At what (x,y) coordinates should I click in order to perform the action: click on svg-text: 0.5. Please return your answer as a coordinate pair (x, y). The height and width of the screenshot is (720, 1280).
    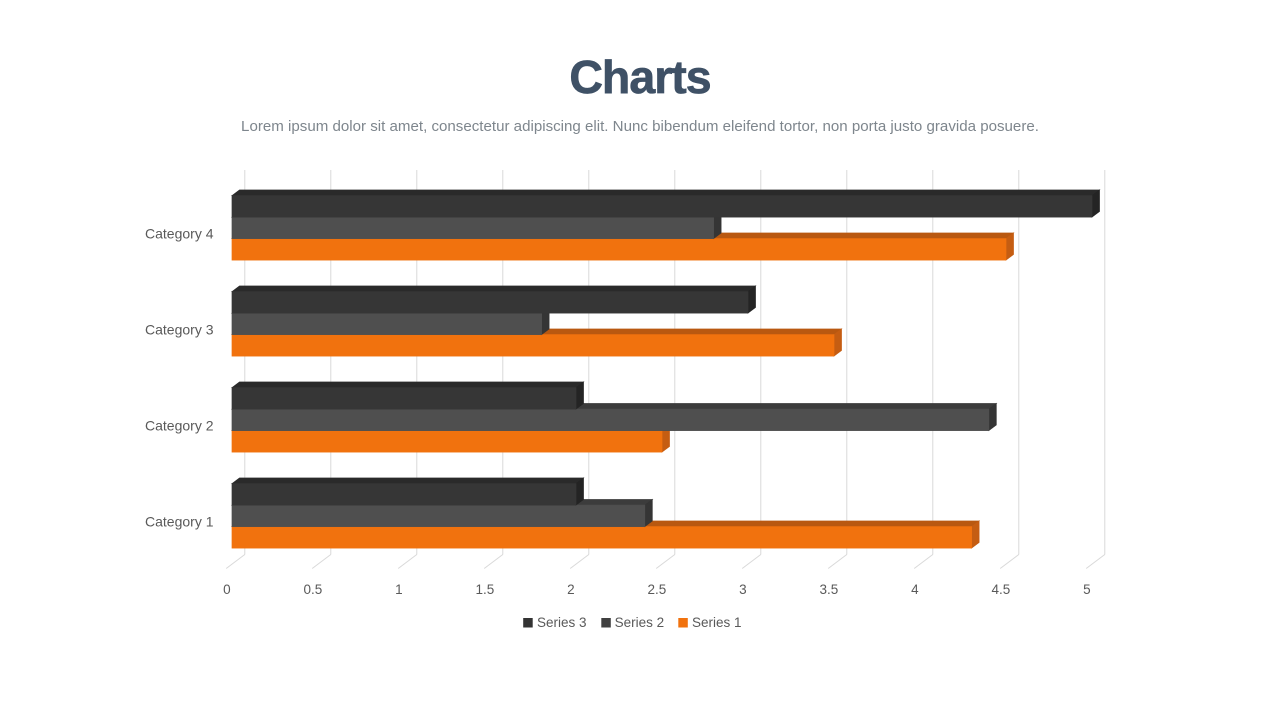
    Looking at the image, I should click on (313, 589).